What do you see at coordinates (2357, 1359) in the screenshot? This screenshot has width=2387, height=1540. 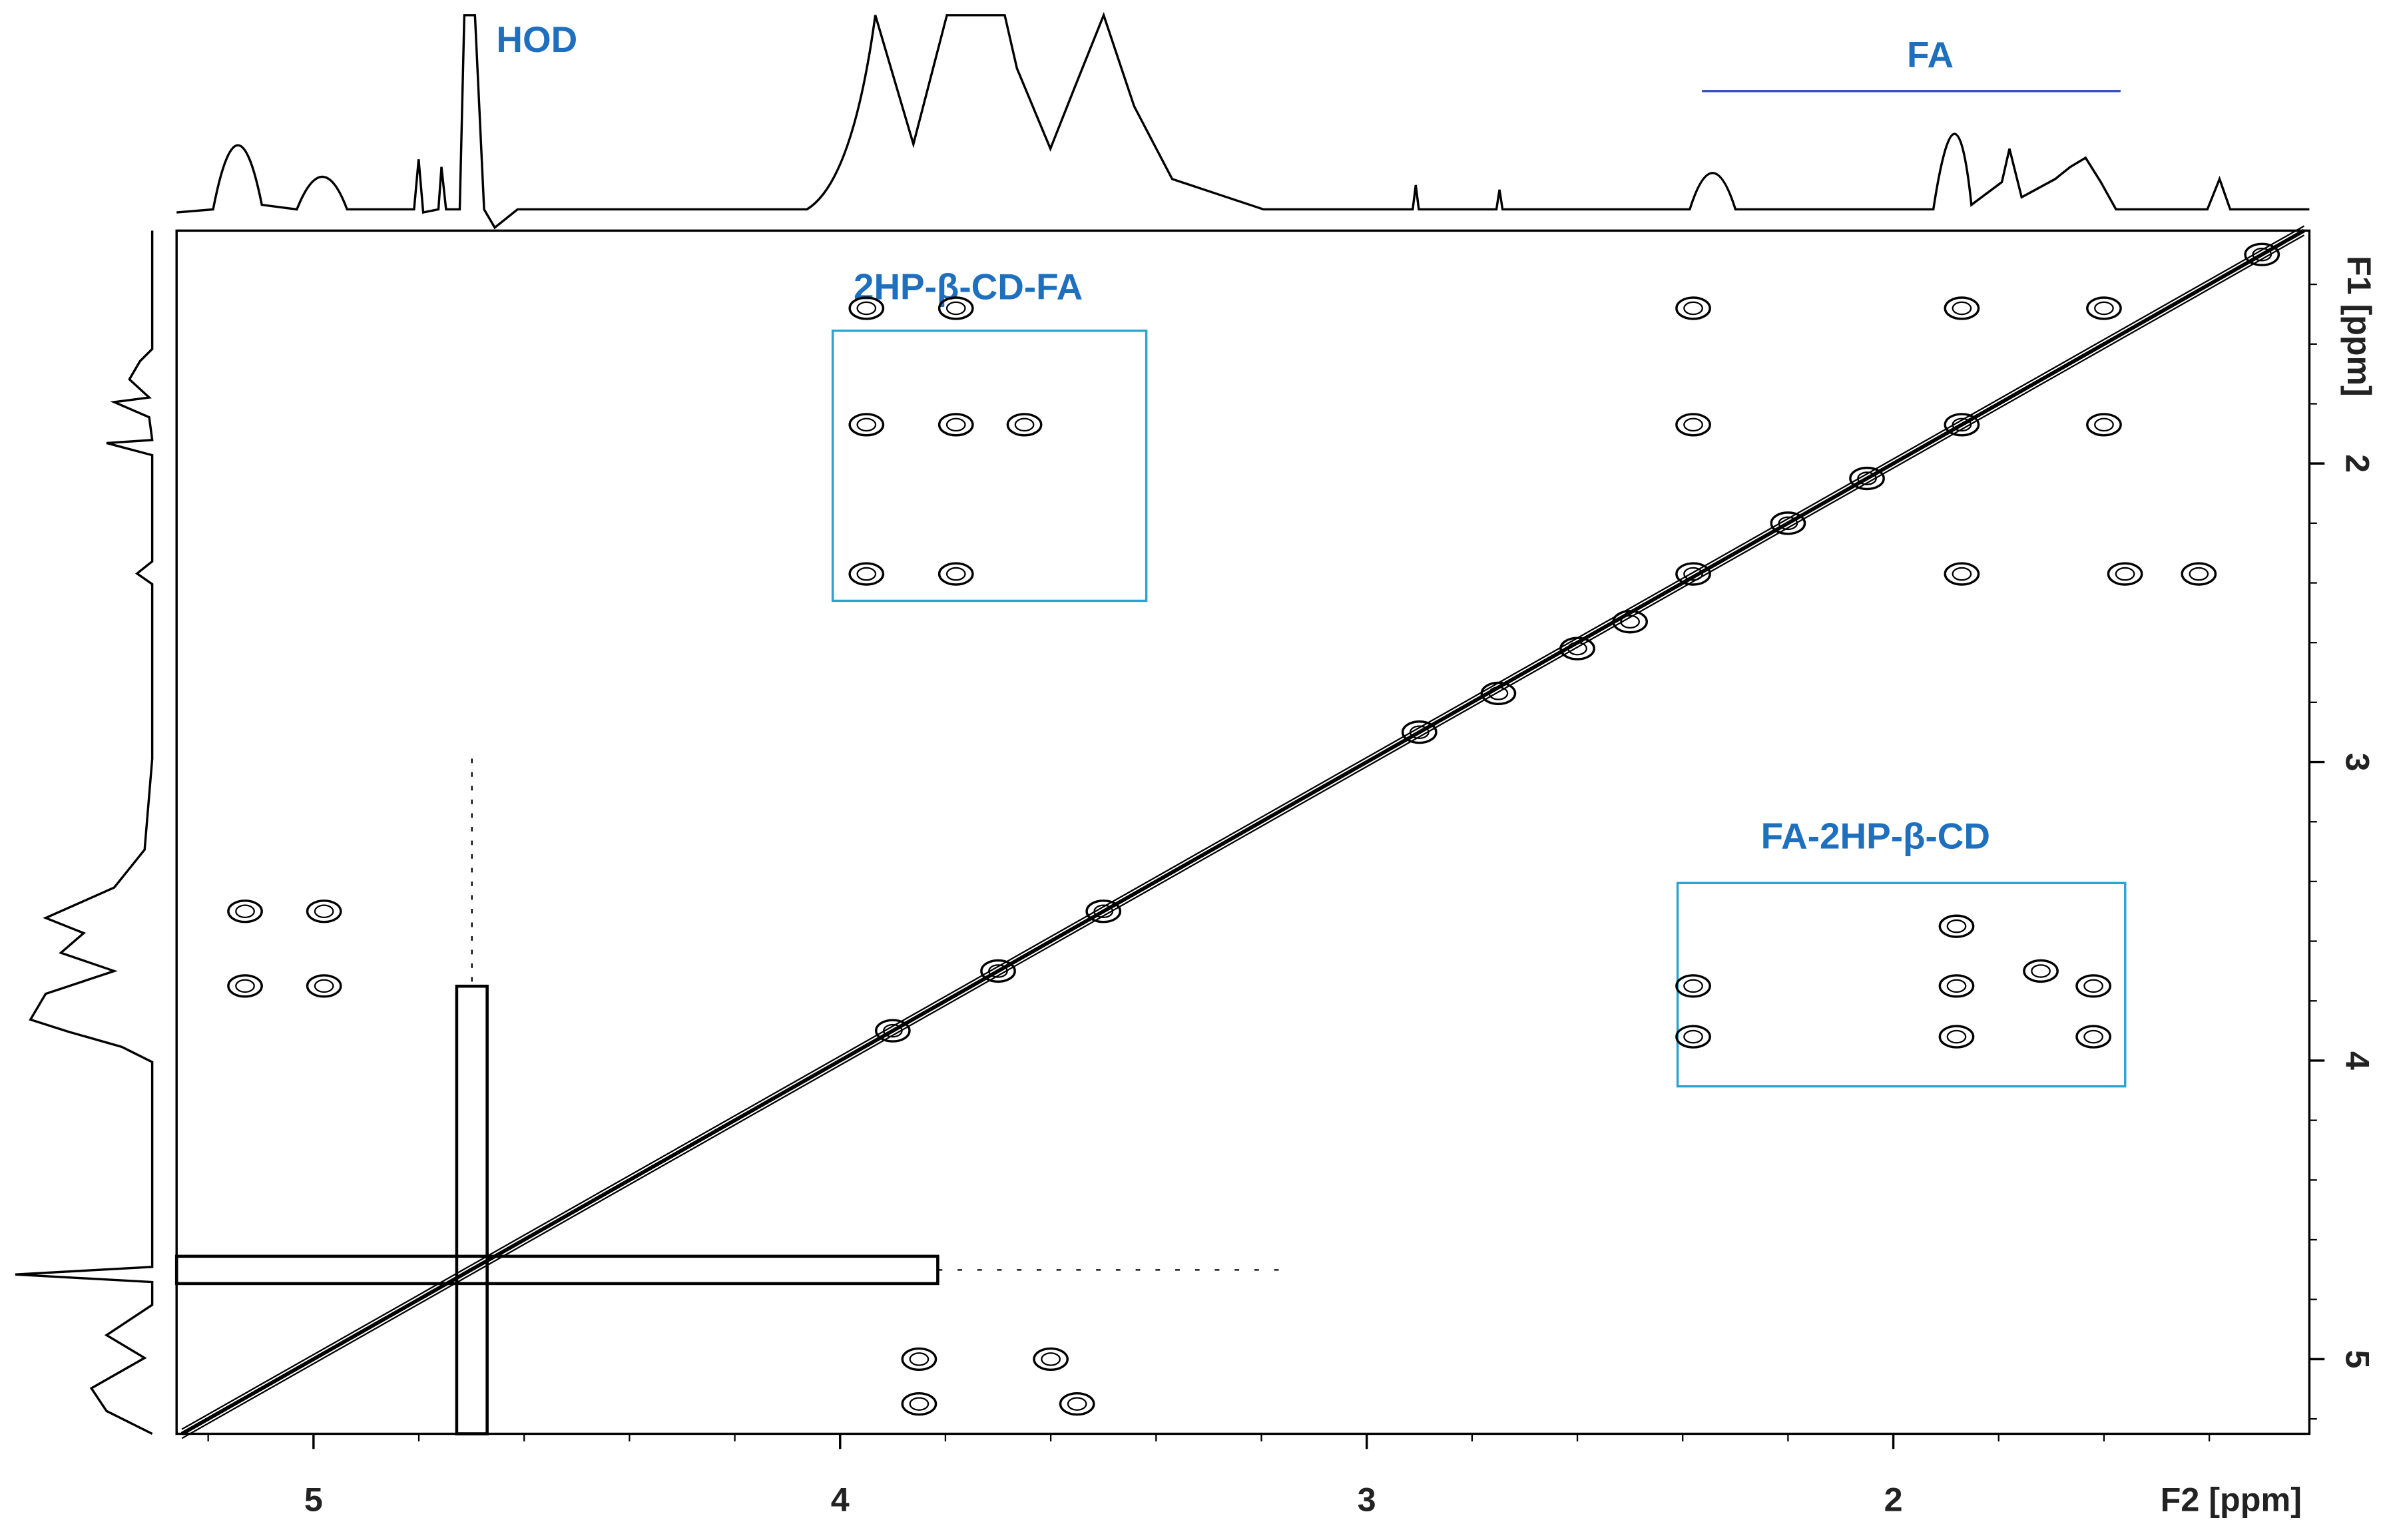 I see `y-tick-label: 5` at bounding box center [2357, 1359].